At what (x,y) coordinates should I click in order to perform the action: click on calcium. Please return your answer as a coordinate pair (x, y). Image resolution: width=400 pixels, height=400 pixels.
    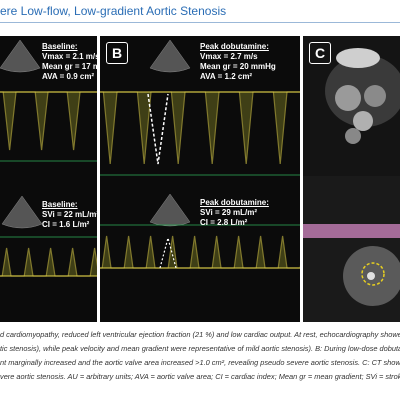
    Looking at the image, I should click on (371, 276).